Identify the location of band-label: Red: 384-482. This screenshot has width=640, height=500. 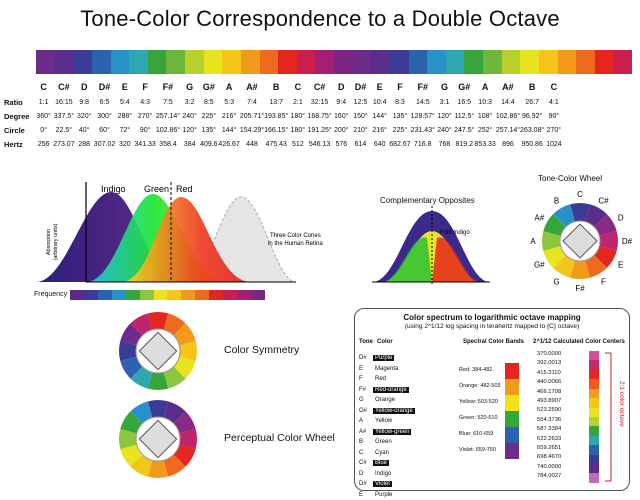
(423, 370).